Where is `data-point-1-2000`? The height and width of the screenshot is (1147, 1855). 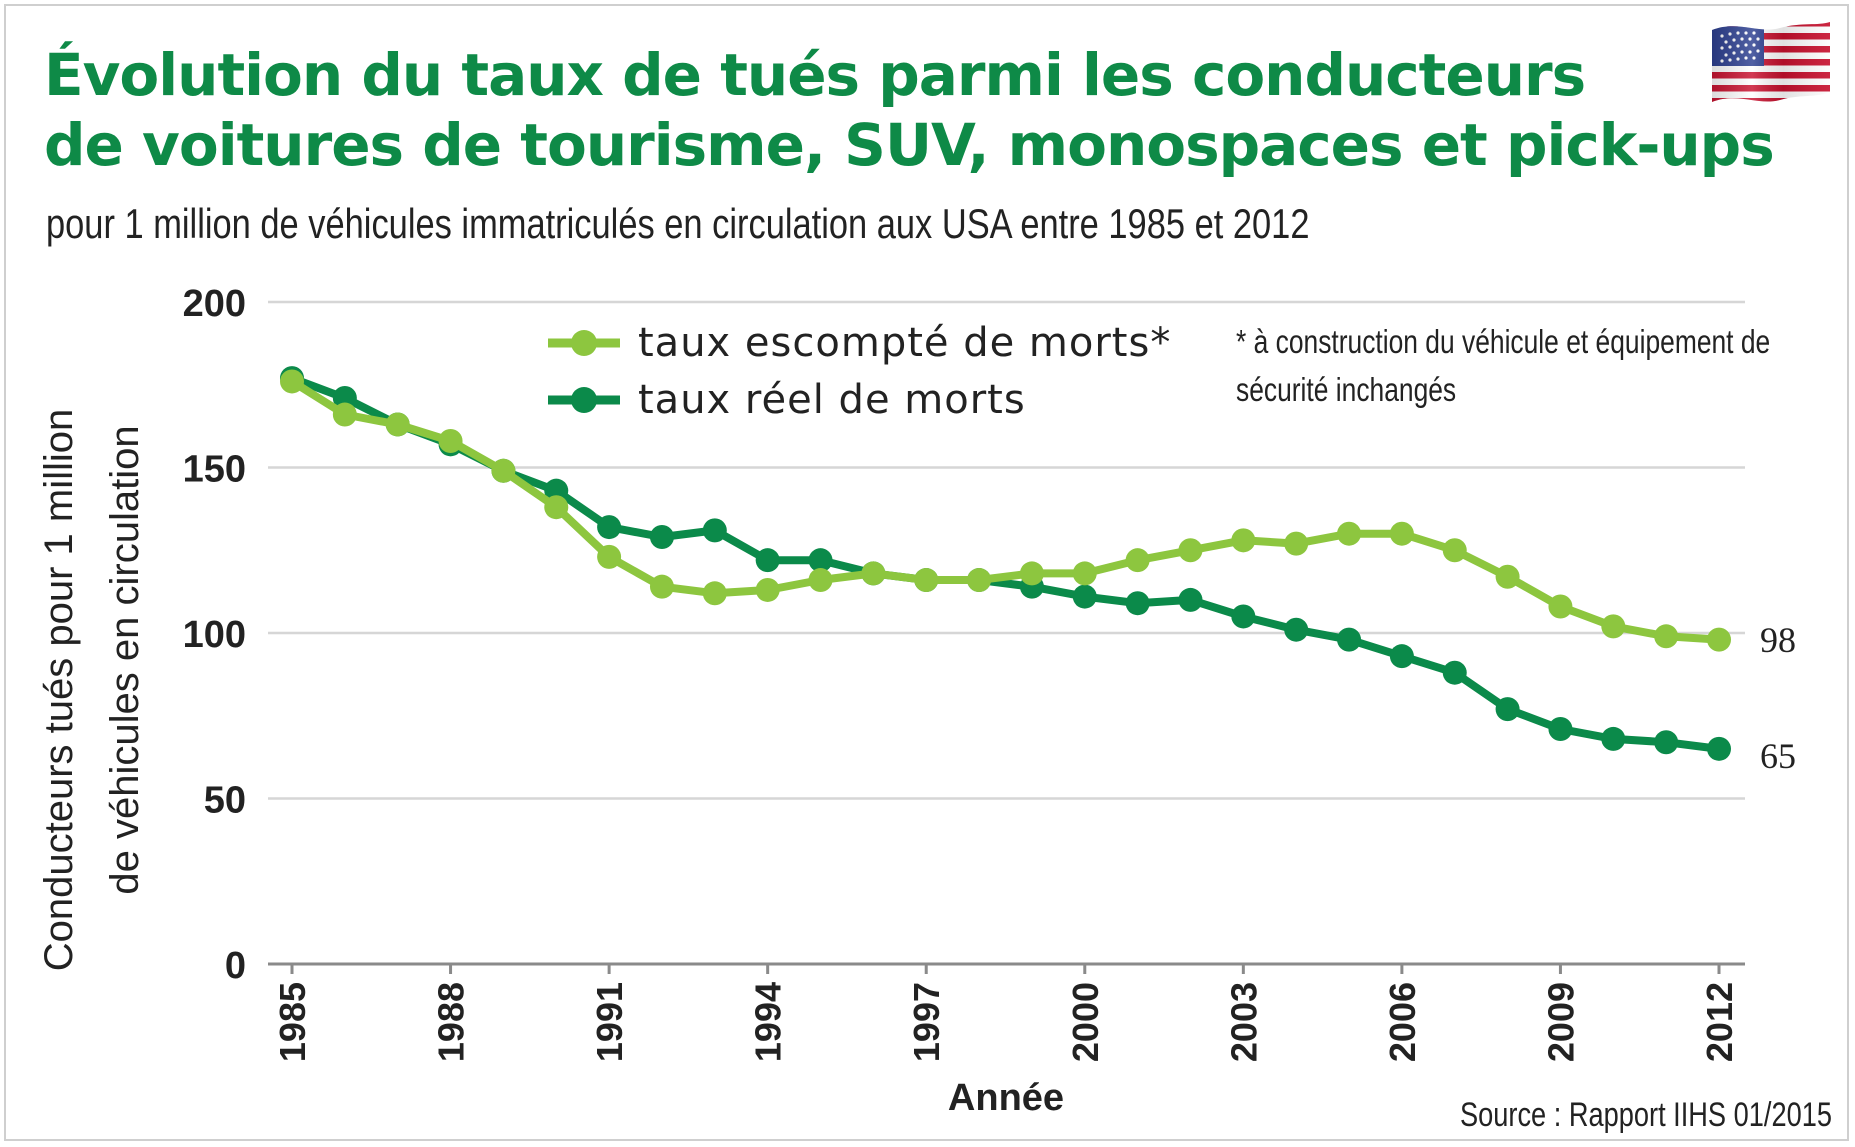
data-point-1-2000 is located at coordinates (1084, 596).